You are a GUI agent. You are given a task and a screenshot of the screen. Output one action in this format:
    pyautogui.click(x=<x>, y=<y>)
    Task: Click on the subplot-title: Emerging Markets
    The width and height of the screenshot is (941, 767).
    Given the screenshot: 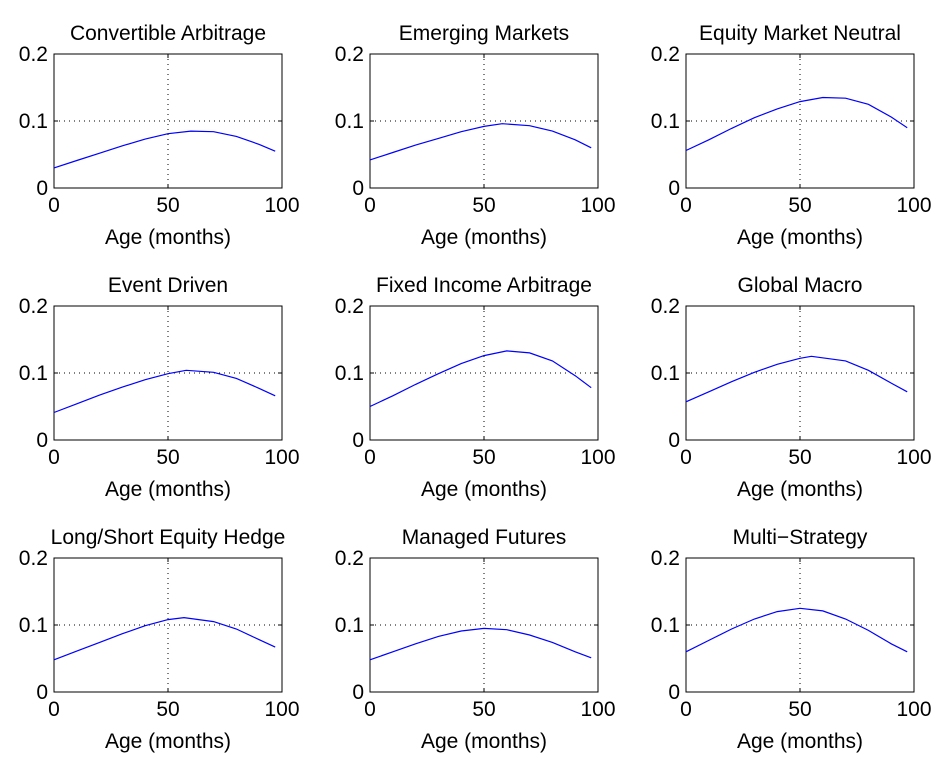 What is the action you would take?
    pyautogui.click(x=484, y=33)
    